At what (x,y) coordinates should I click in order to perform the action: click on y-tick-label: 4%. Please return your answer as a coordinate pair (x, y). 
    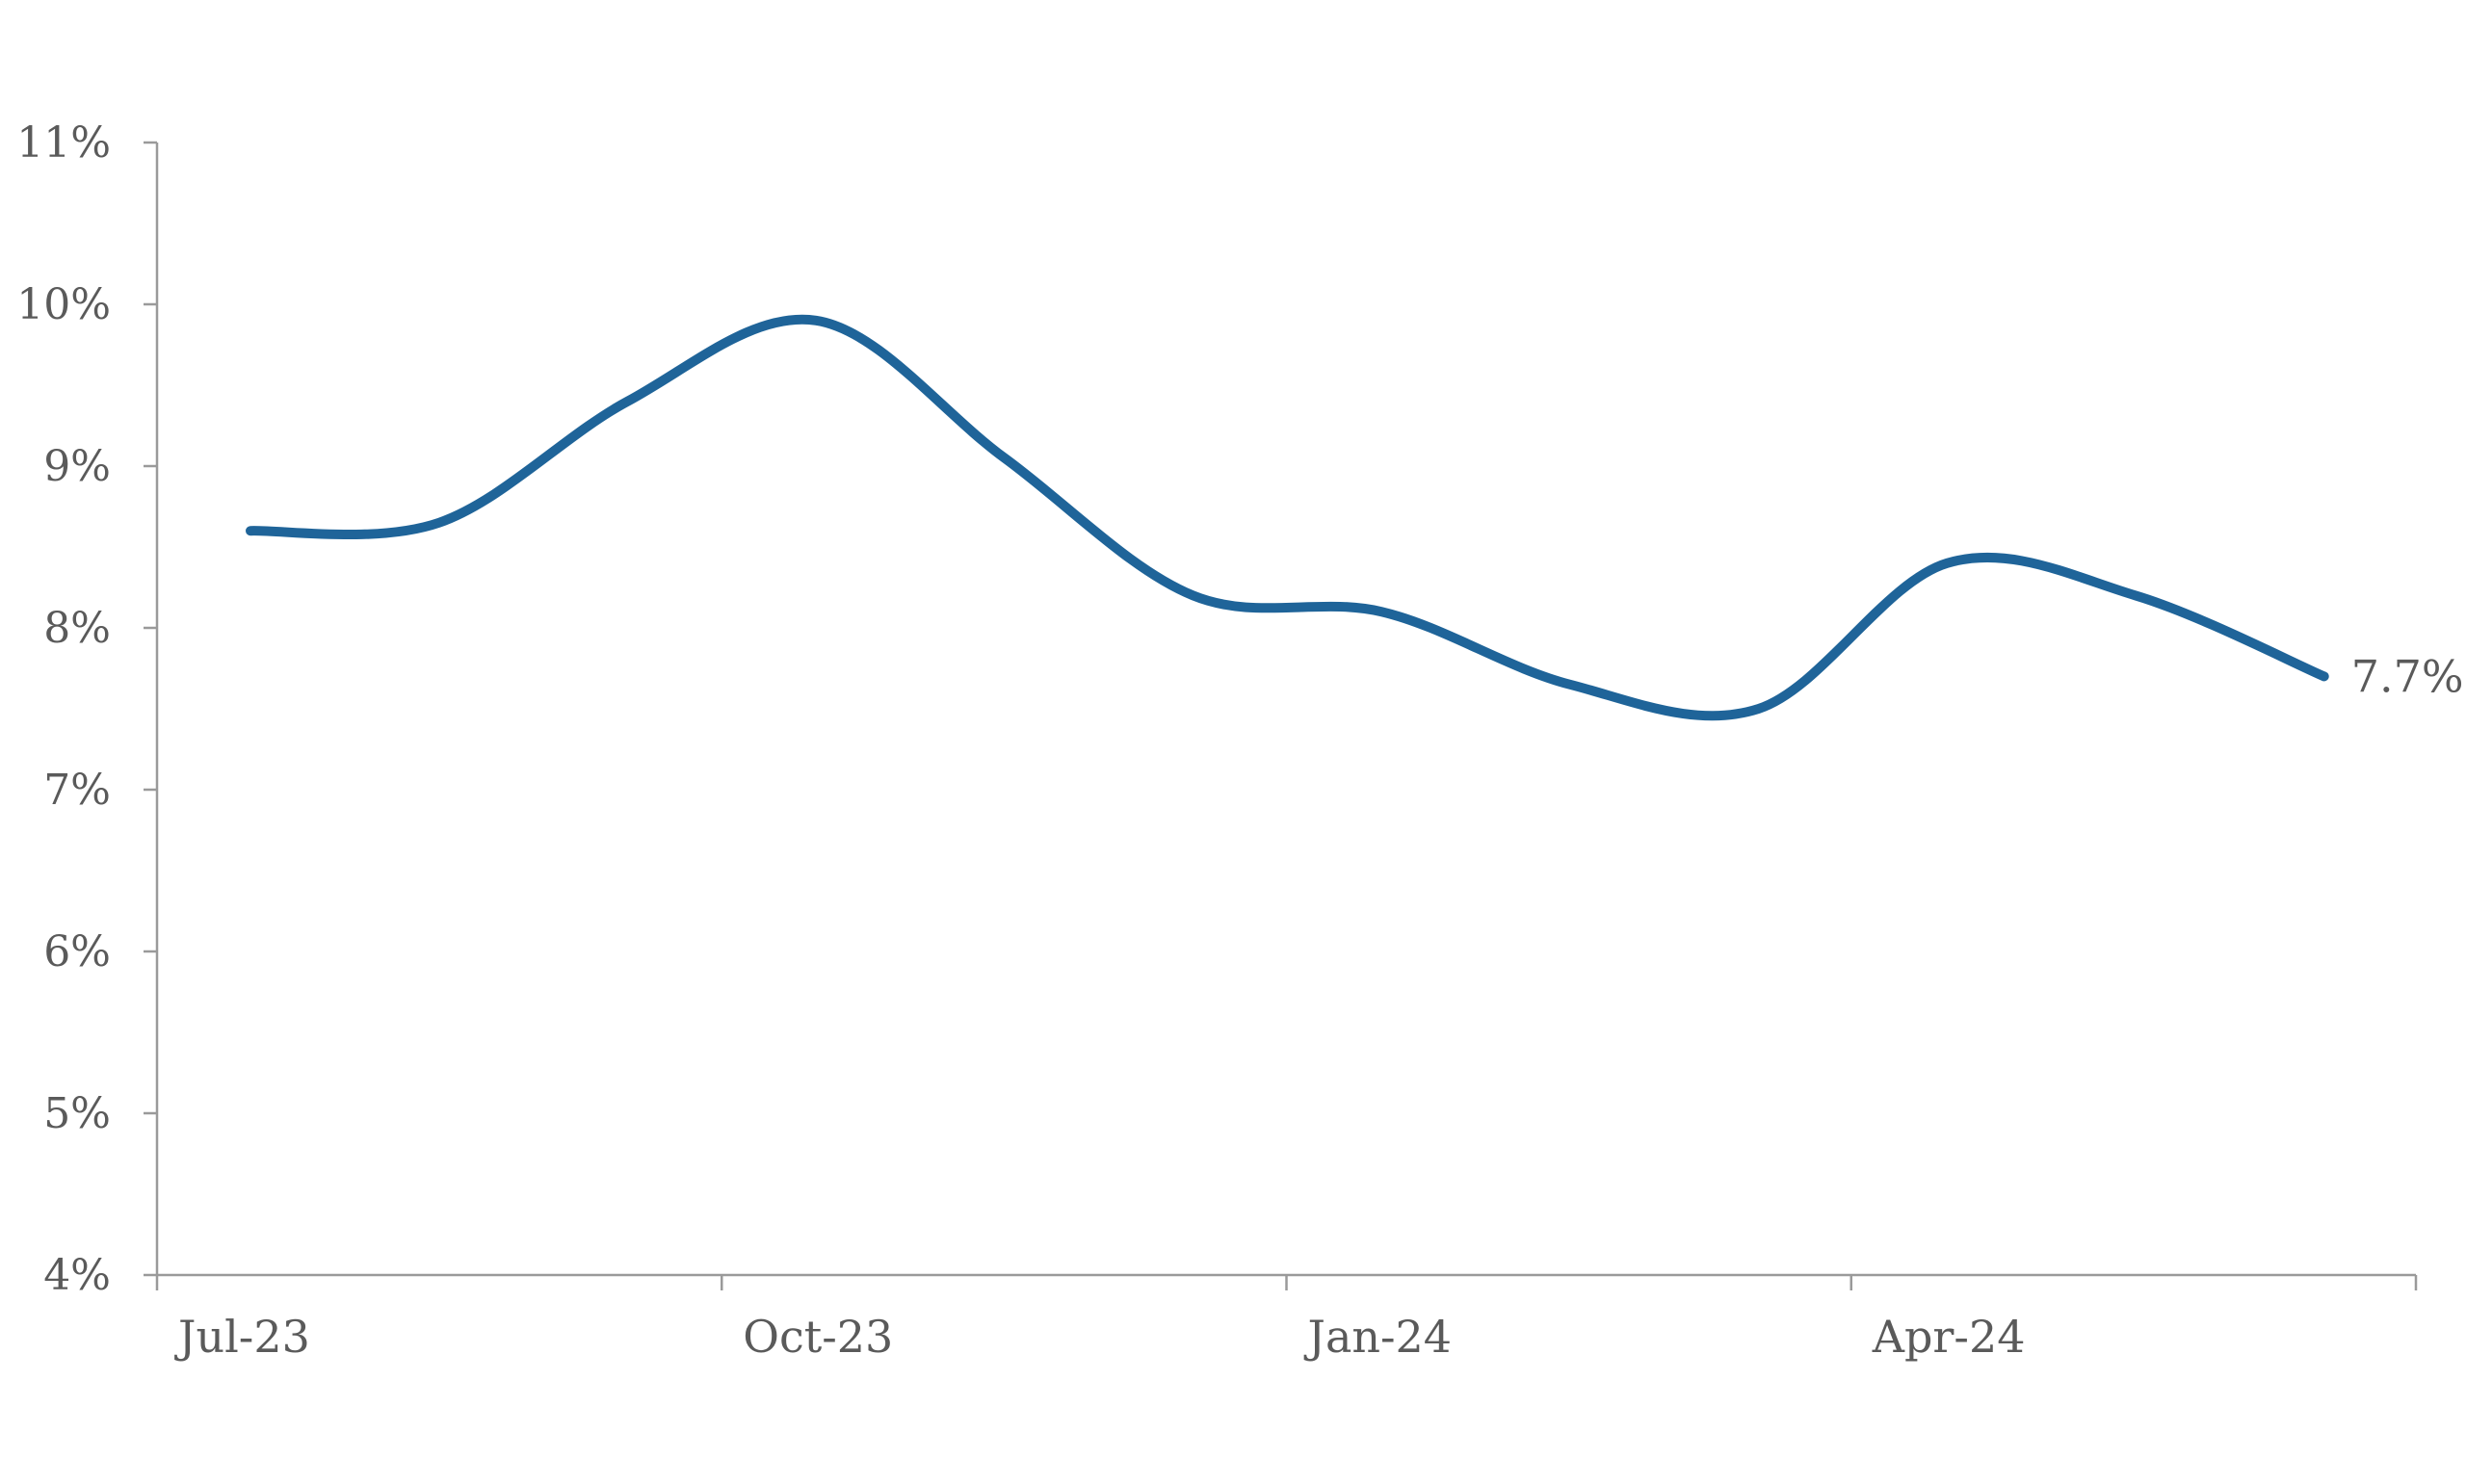
    Looking at the image, I should click on (77, 1276).